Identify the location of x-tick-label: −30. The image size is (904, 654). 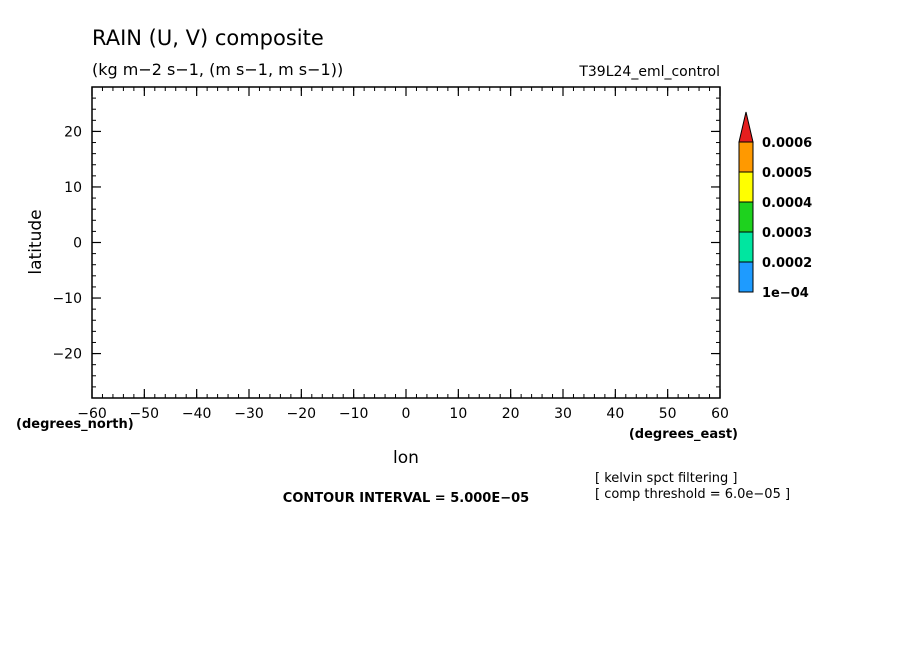
(249, 414).